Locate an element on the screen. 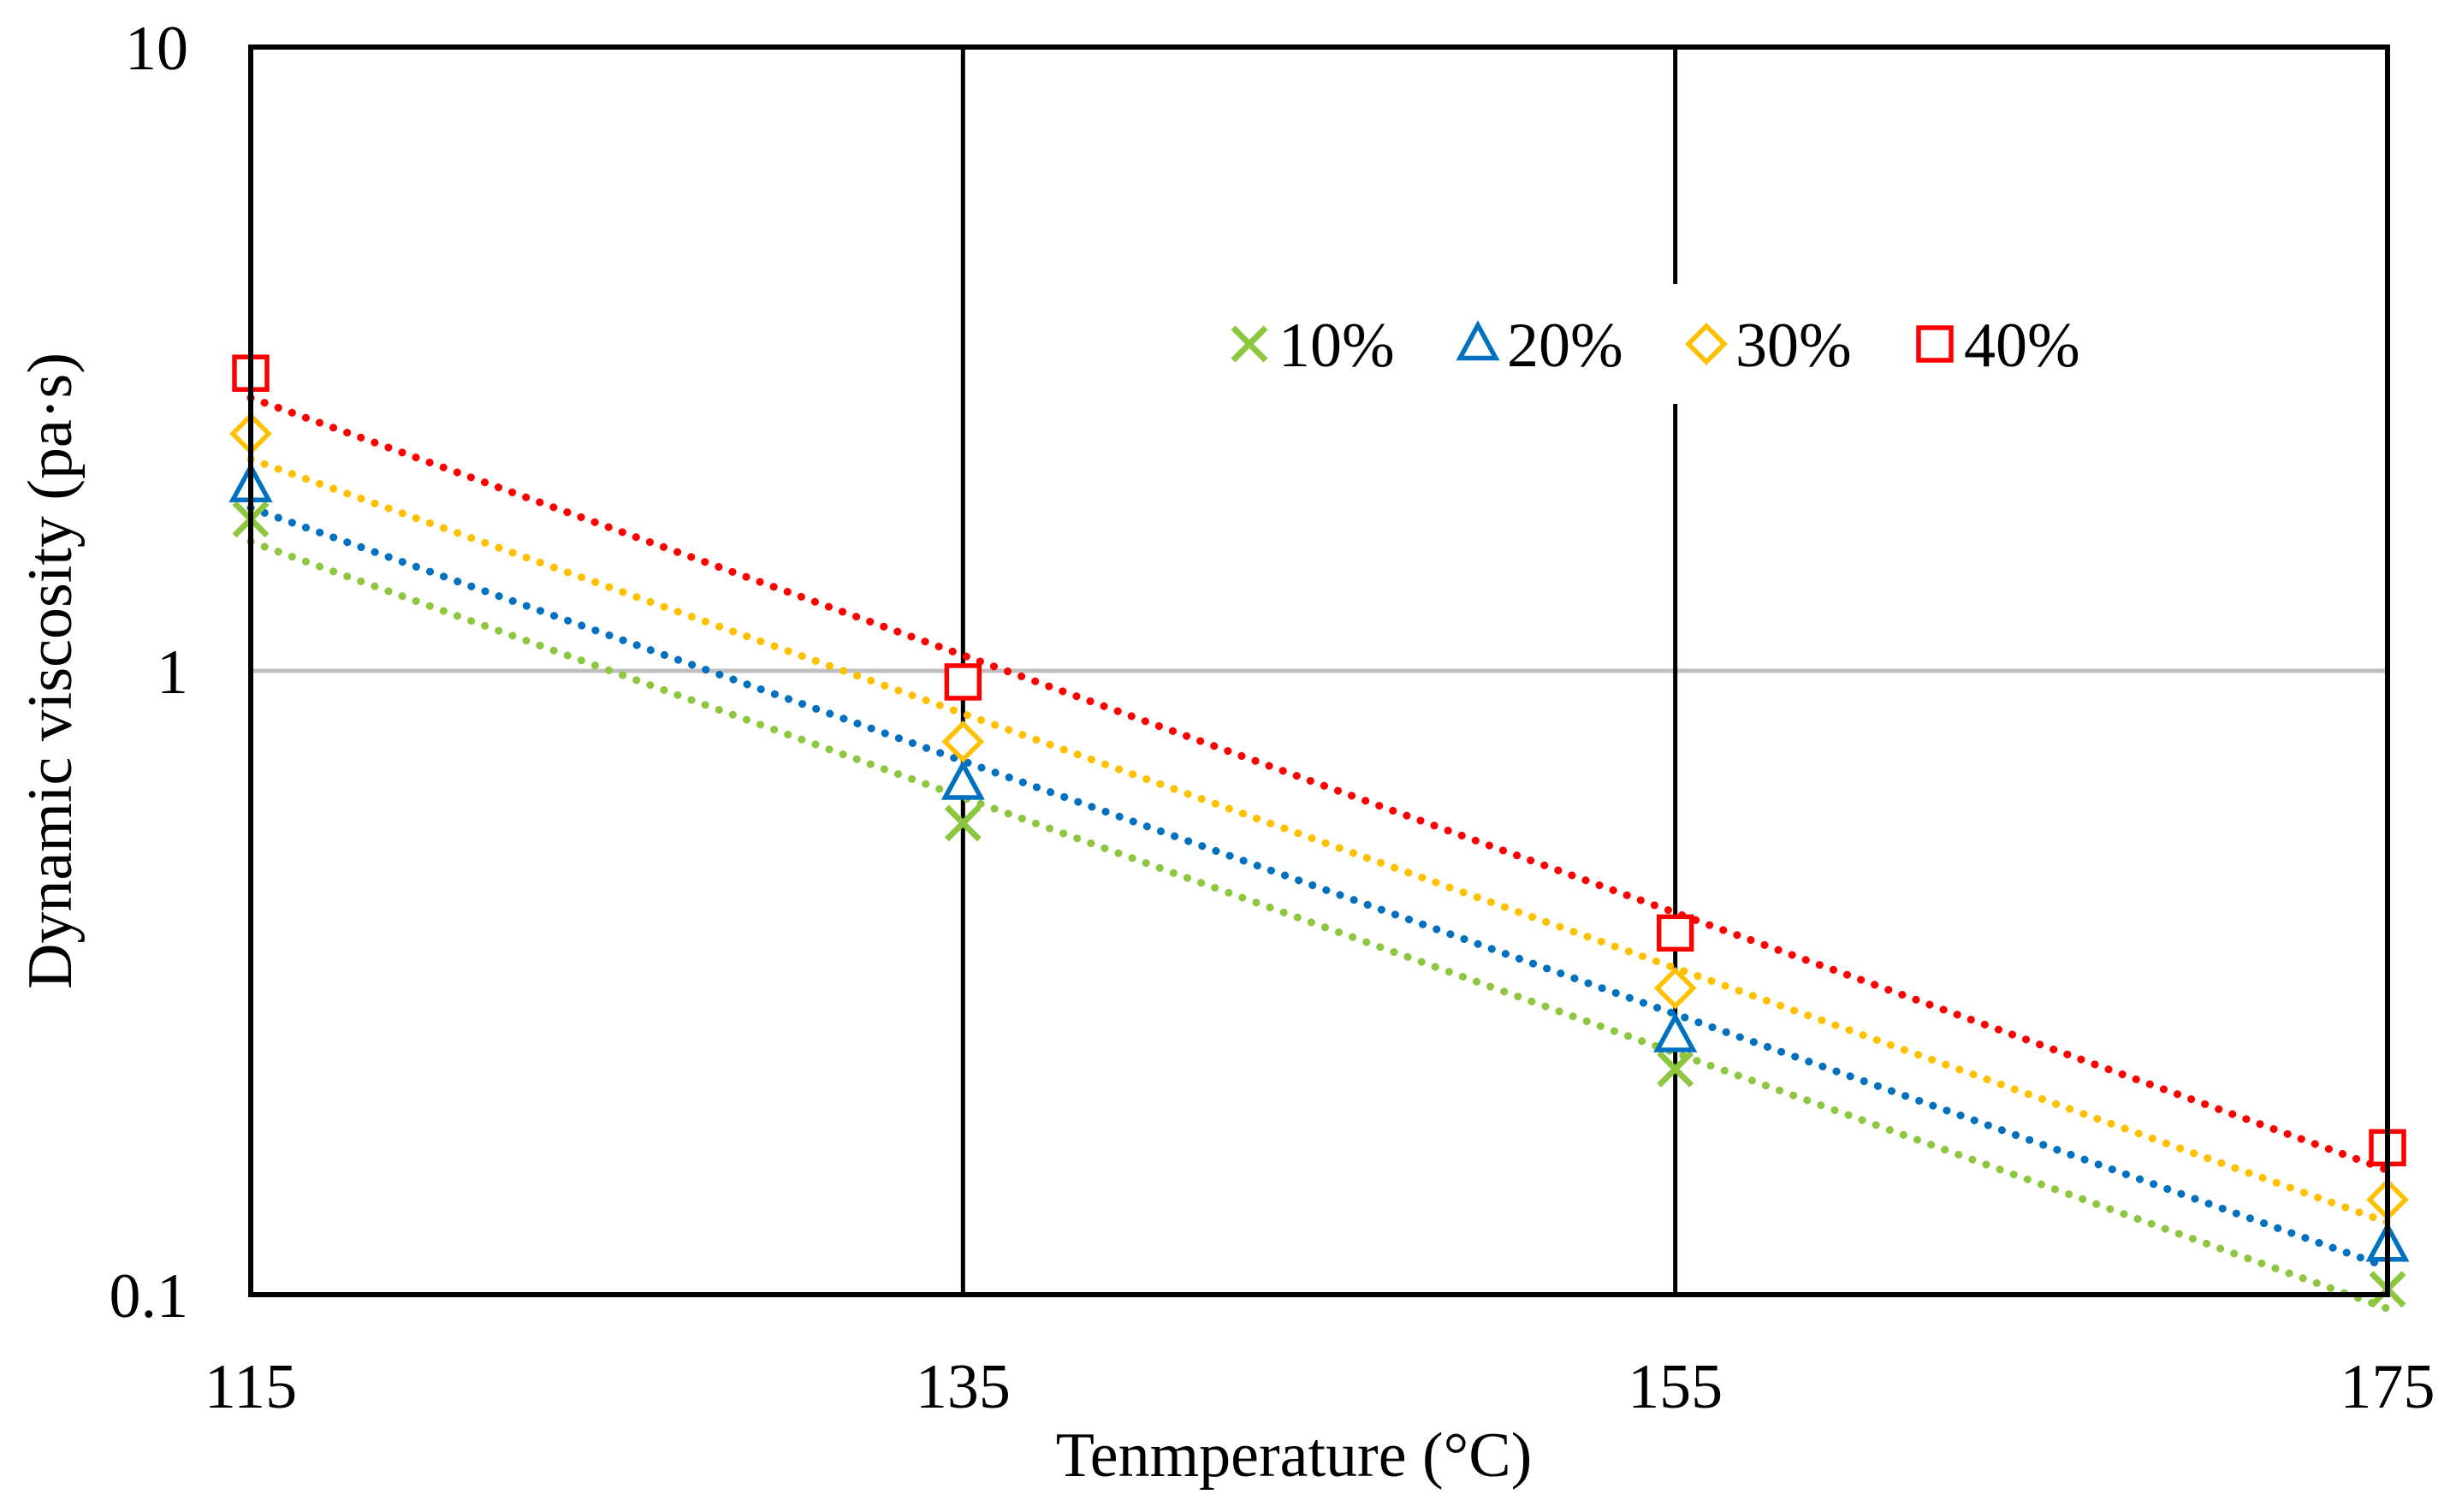  data-point-10pct-135-stroke-b is located at coordinates (963, 823).